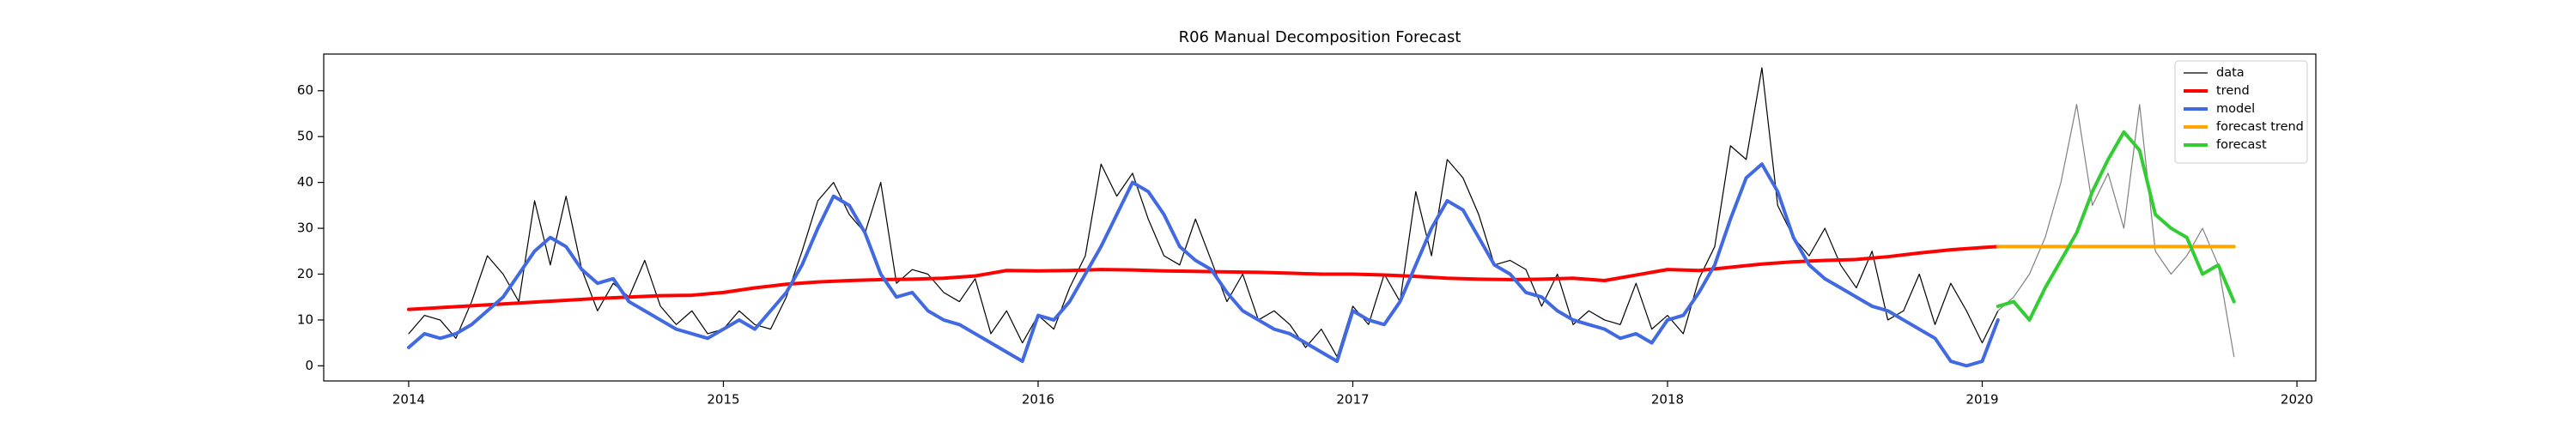 The image size is (2576, 429). I want to click on legend-label: trend, so click(2233, 91).